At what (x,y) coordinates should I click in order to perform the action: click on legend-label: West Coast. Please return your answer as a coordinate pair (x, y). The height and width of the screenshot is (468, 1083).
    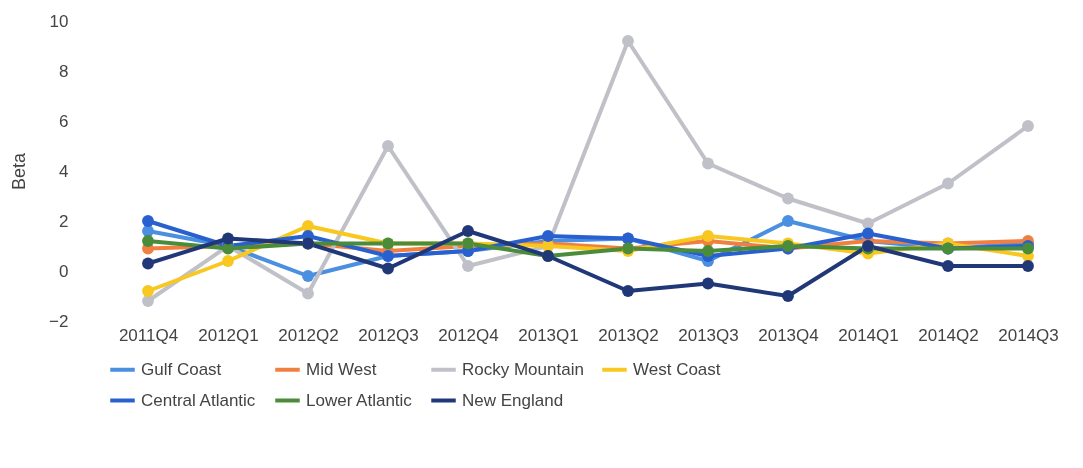
    Looking at the image, I should click on (677, 369).